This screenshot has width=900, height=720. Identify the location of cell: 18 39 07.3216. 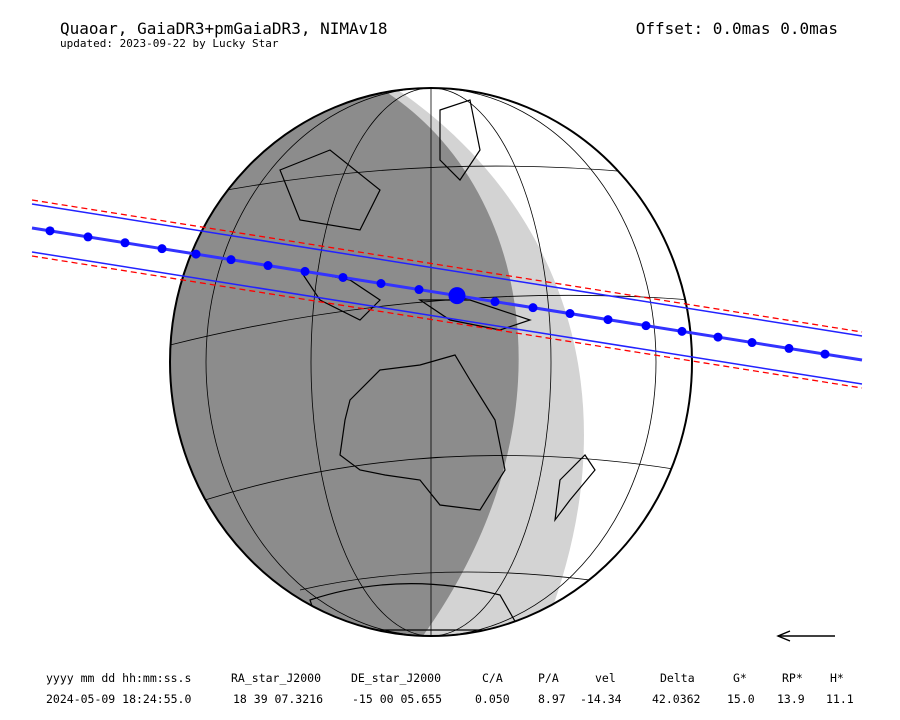
(278, 699).